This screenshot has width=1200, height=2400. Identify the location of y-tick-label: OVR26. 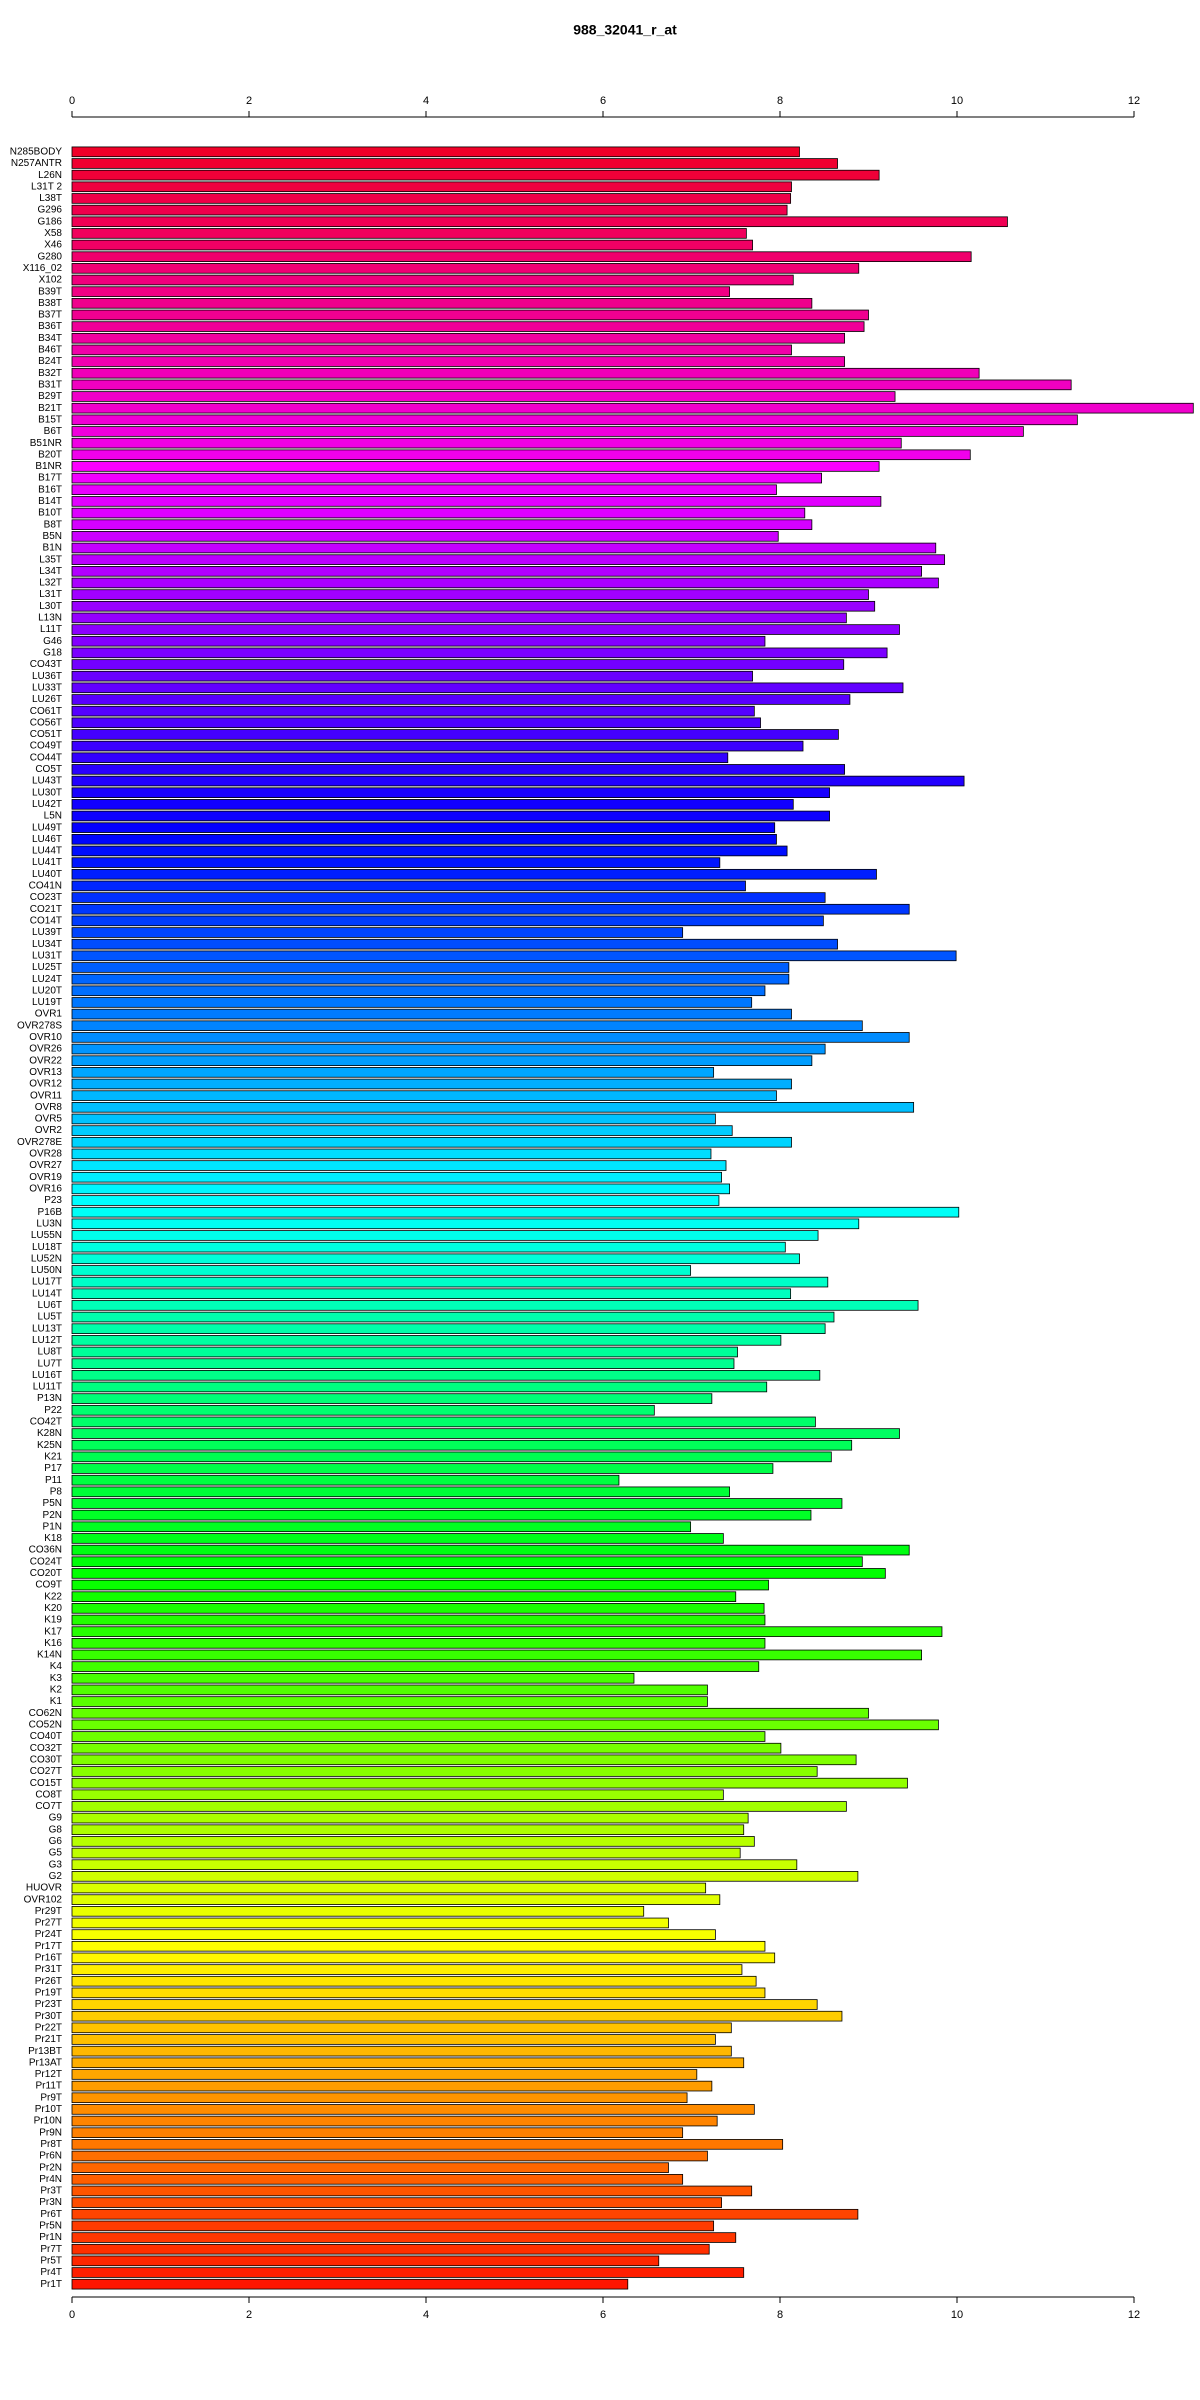
(45, 1049).